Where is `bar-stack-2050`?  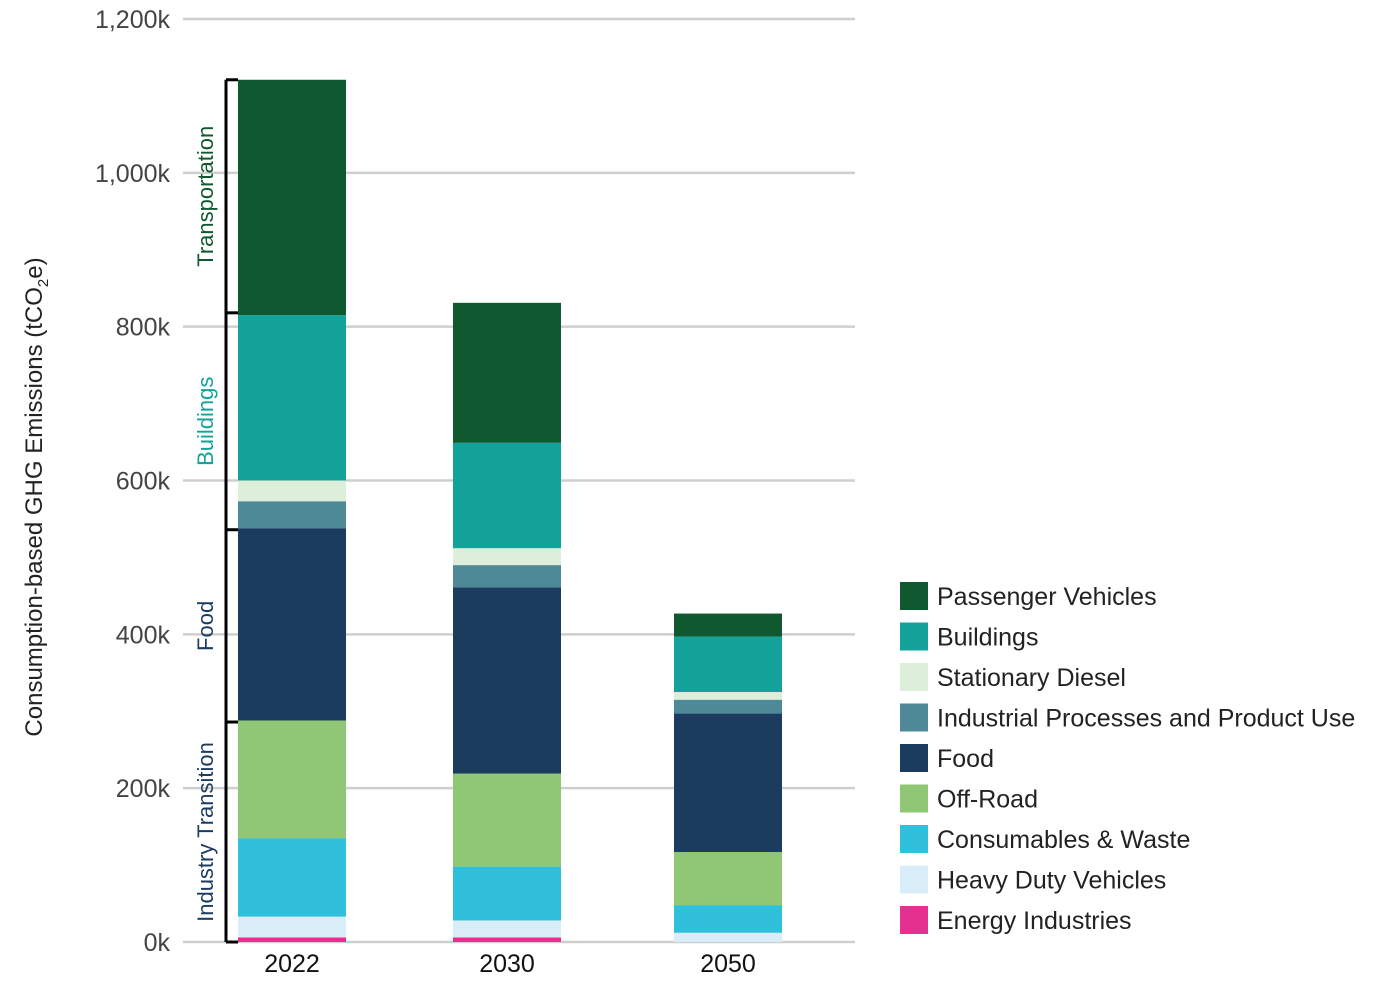
bar-stack-2050 is located at coordinates (728, 777).